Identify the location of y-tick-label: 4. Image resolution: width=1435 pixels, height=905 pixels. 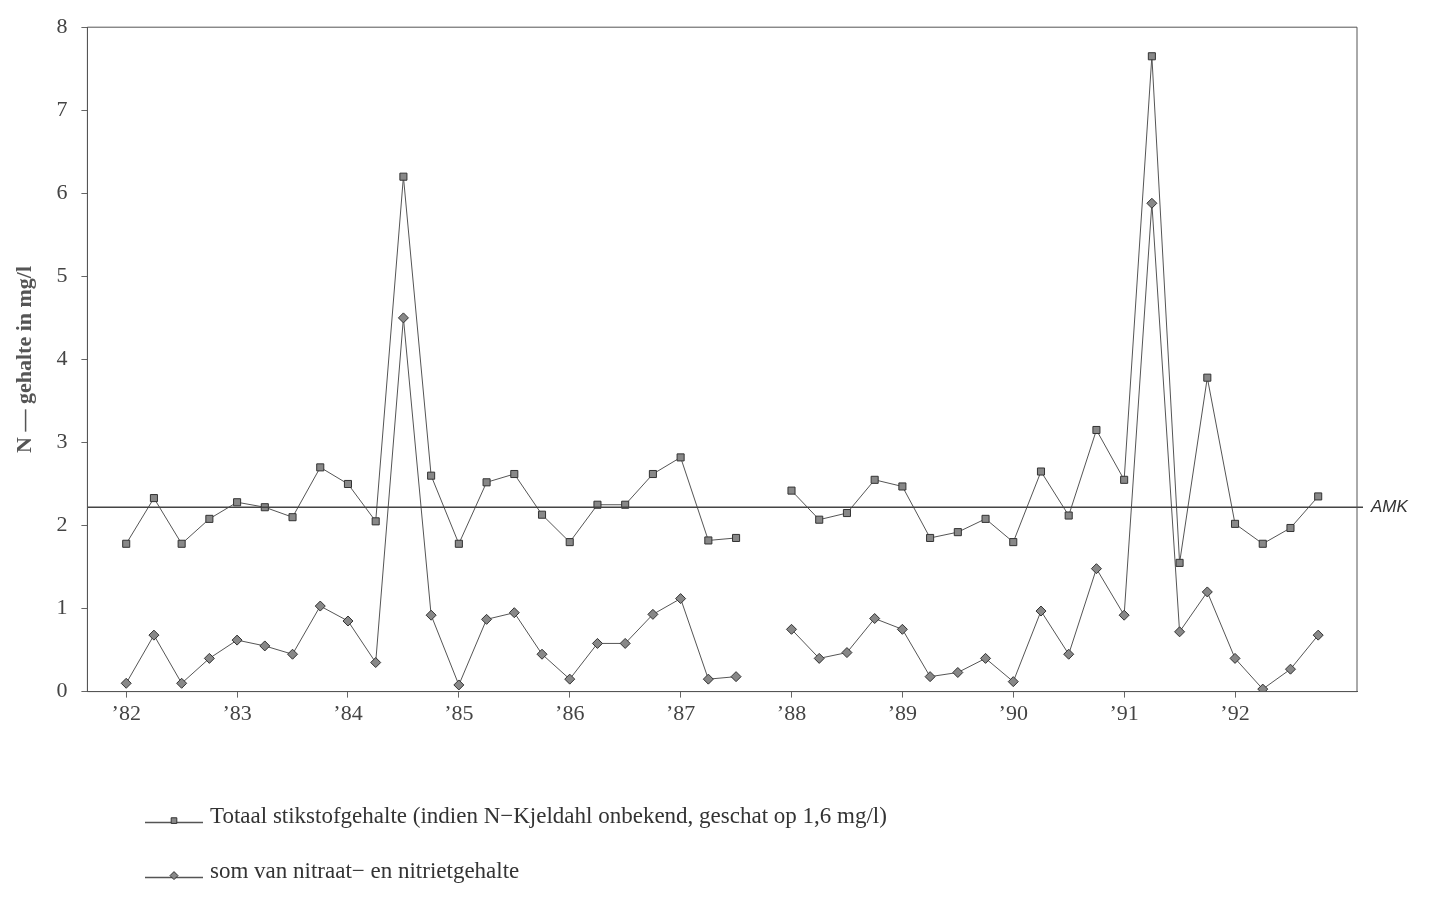
(62, 358).